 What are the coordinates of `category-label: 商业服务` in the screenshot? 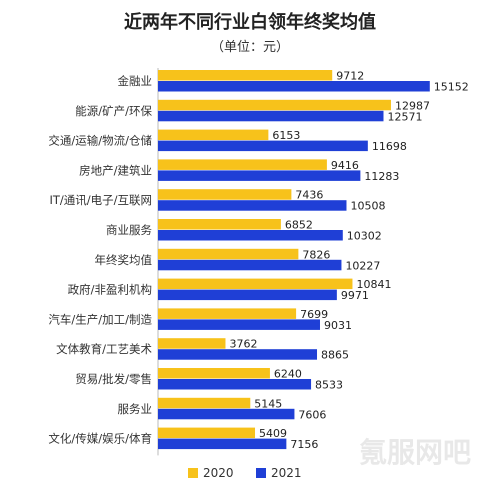 It's located at (129, 230).